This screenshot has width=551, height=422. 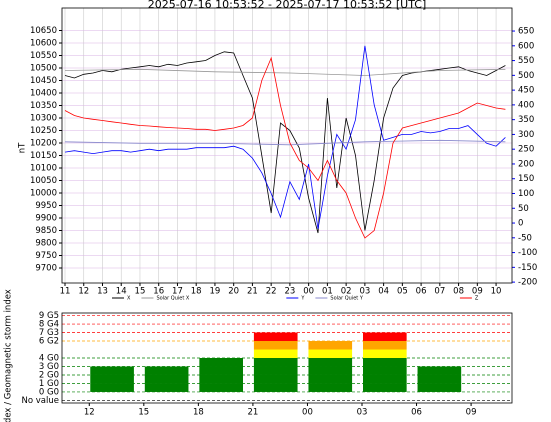 I want to click on legend-label: Y, so click(x=302, y=299).